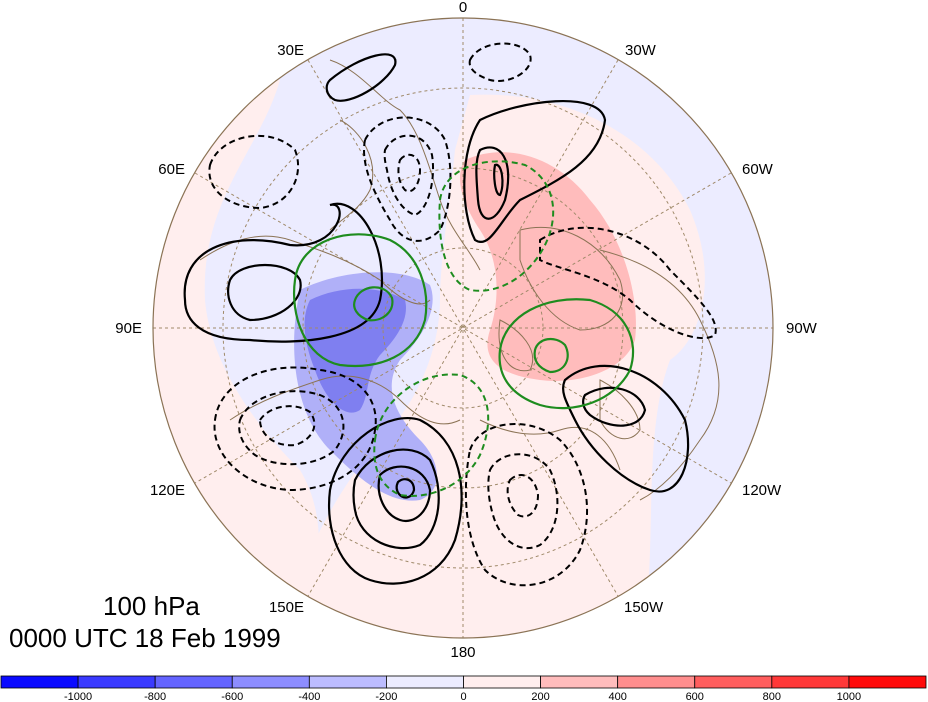 This screenshot has height=702, width=928. What do you see at coordinates (171, 169) in the screenshot?
I see `lon-label-60e: 60E` at bounding box center [171, 169].